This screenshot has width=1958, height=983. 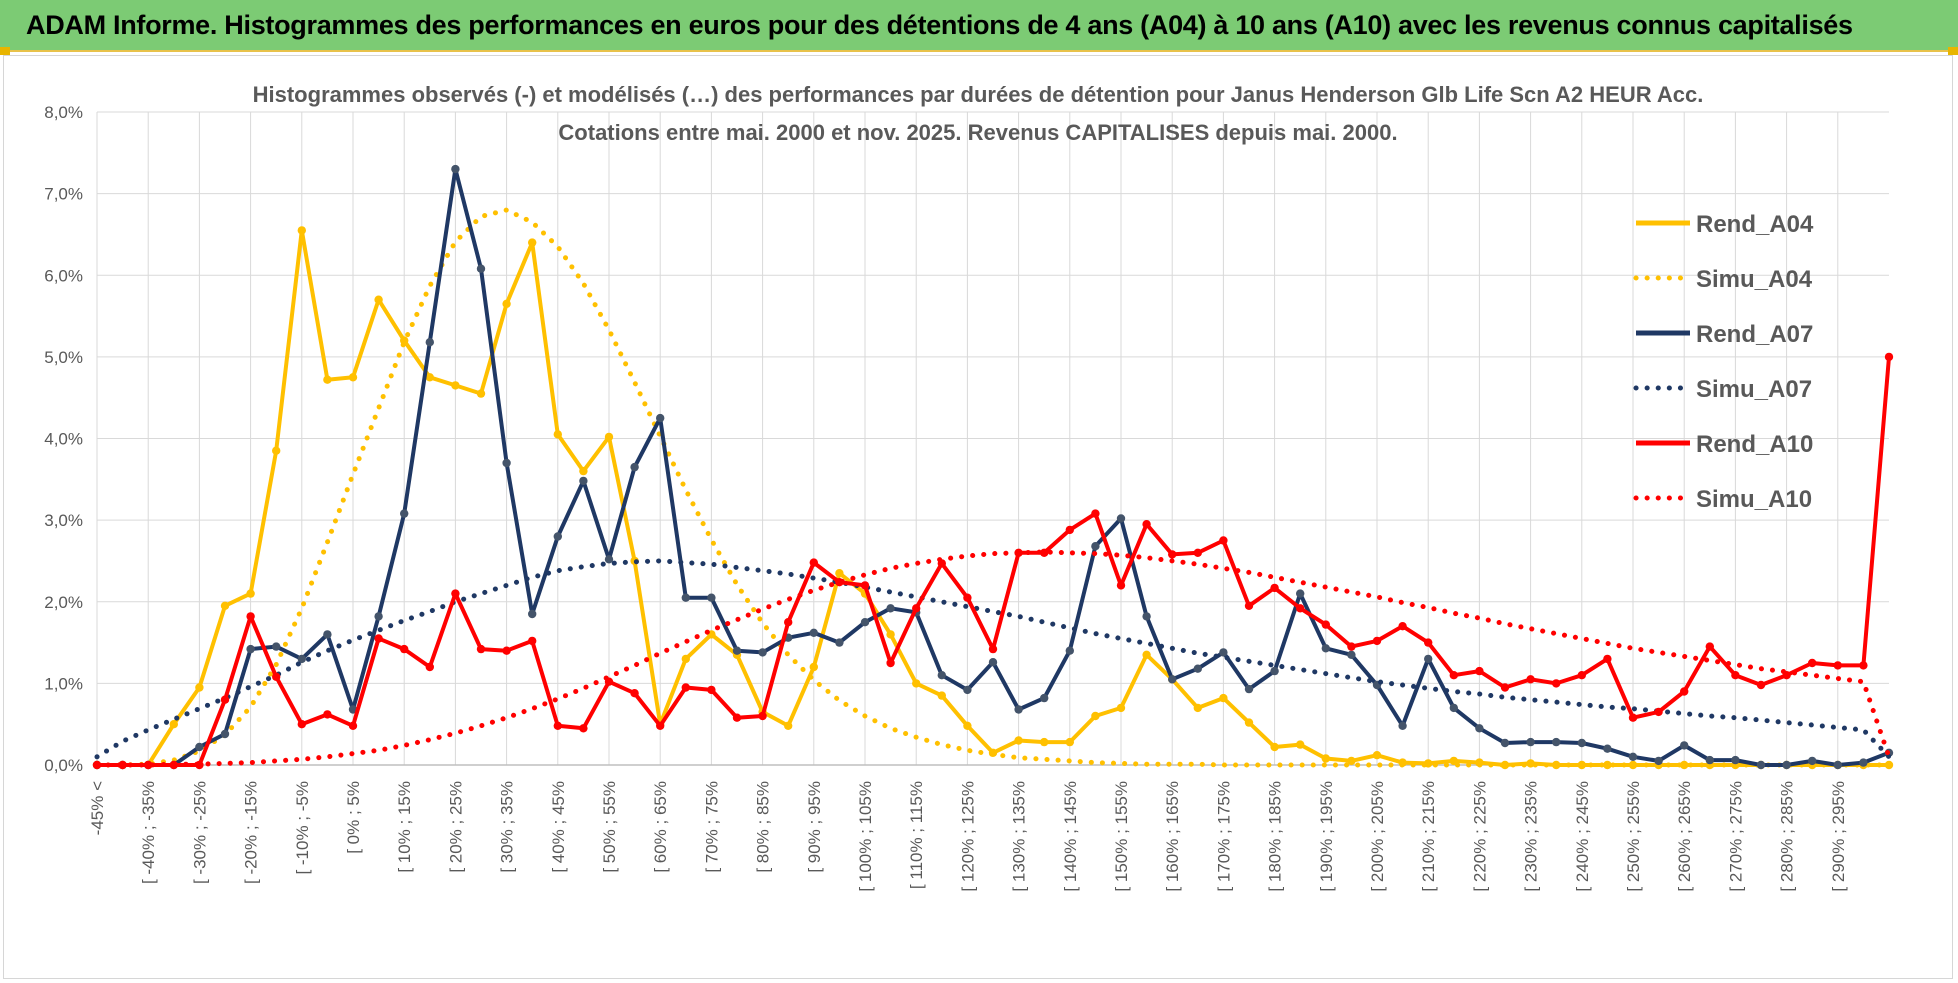 What do you see at coordinates (63, 439) in the screenshot?
I see `y-tick-label: 4,0%` at bounding box center [63, 439].